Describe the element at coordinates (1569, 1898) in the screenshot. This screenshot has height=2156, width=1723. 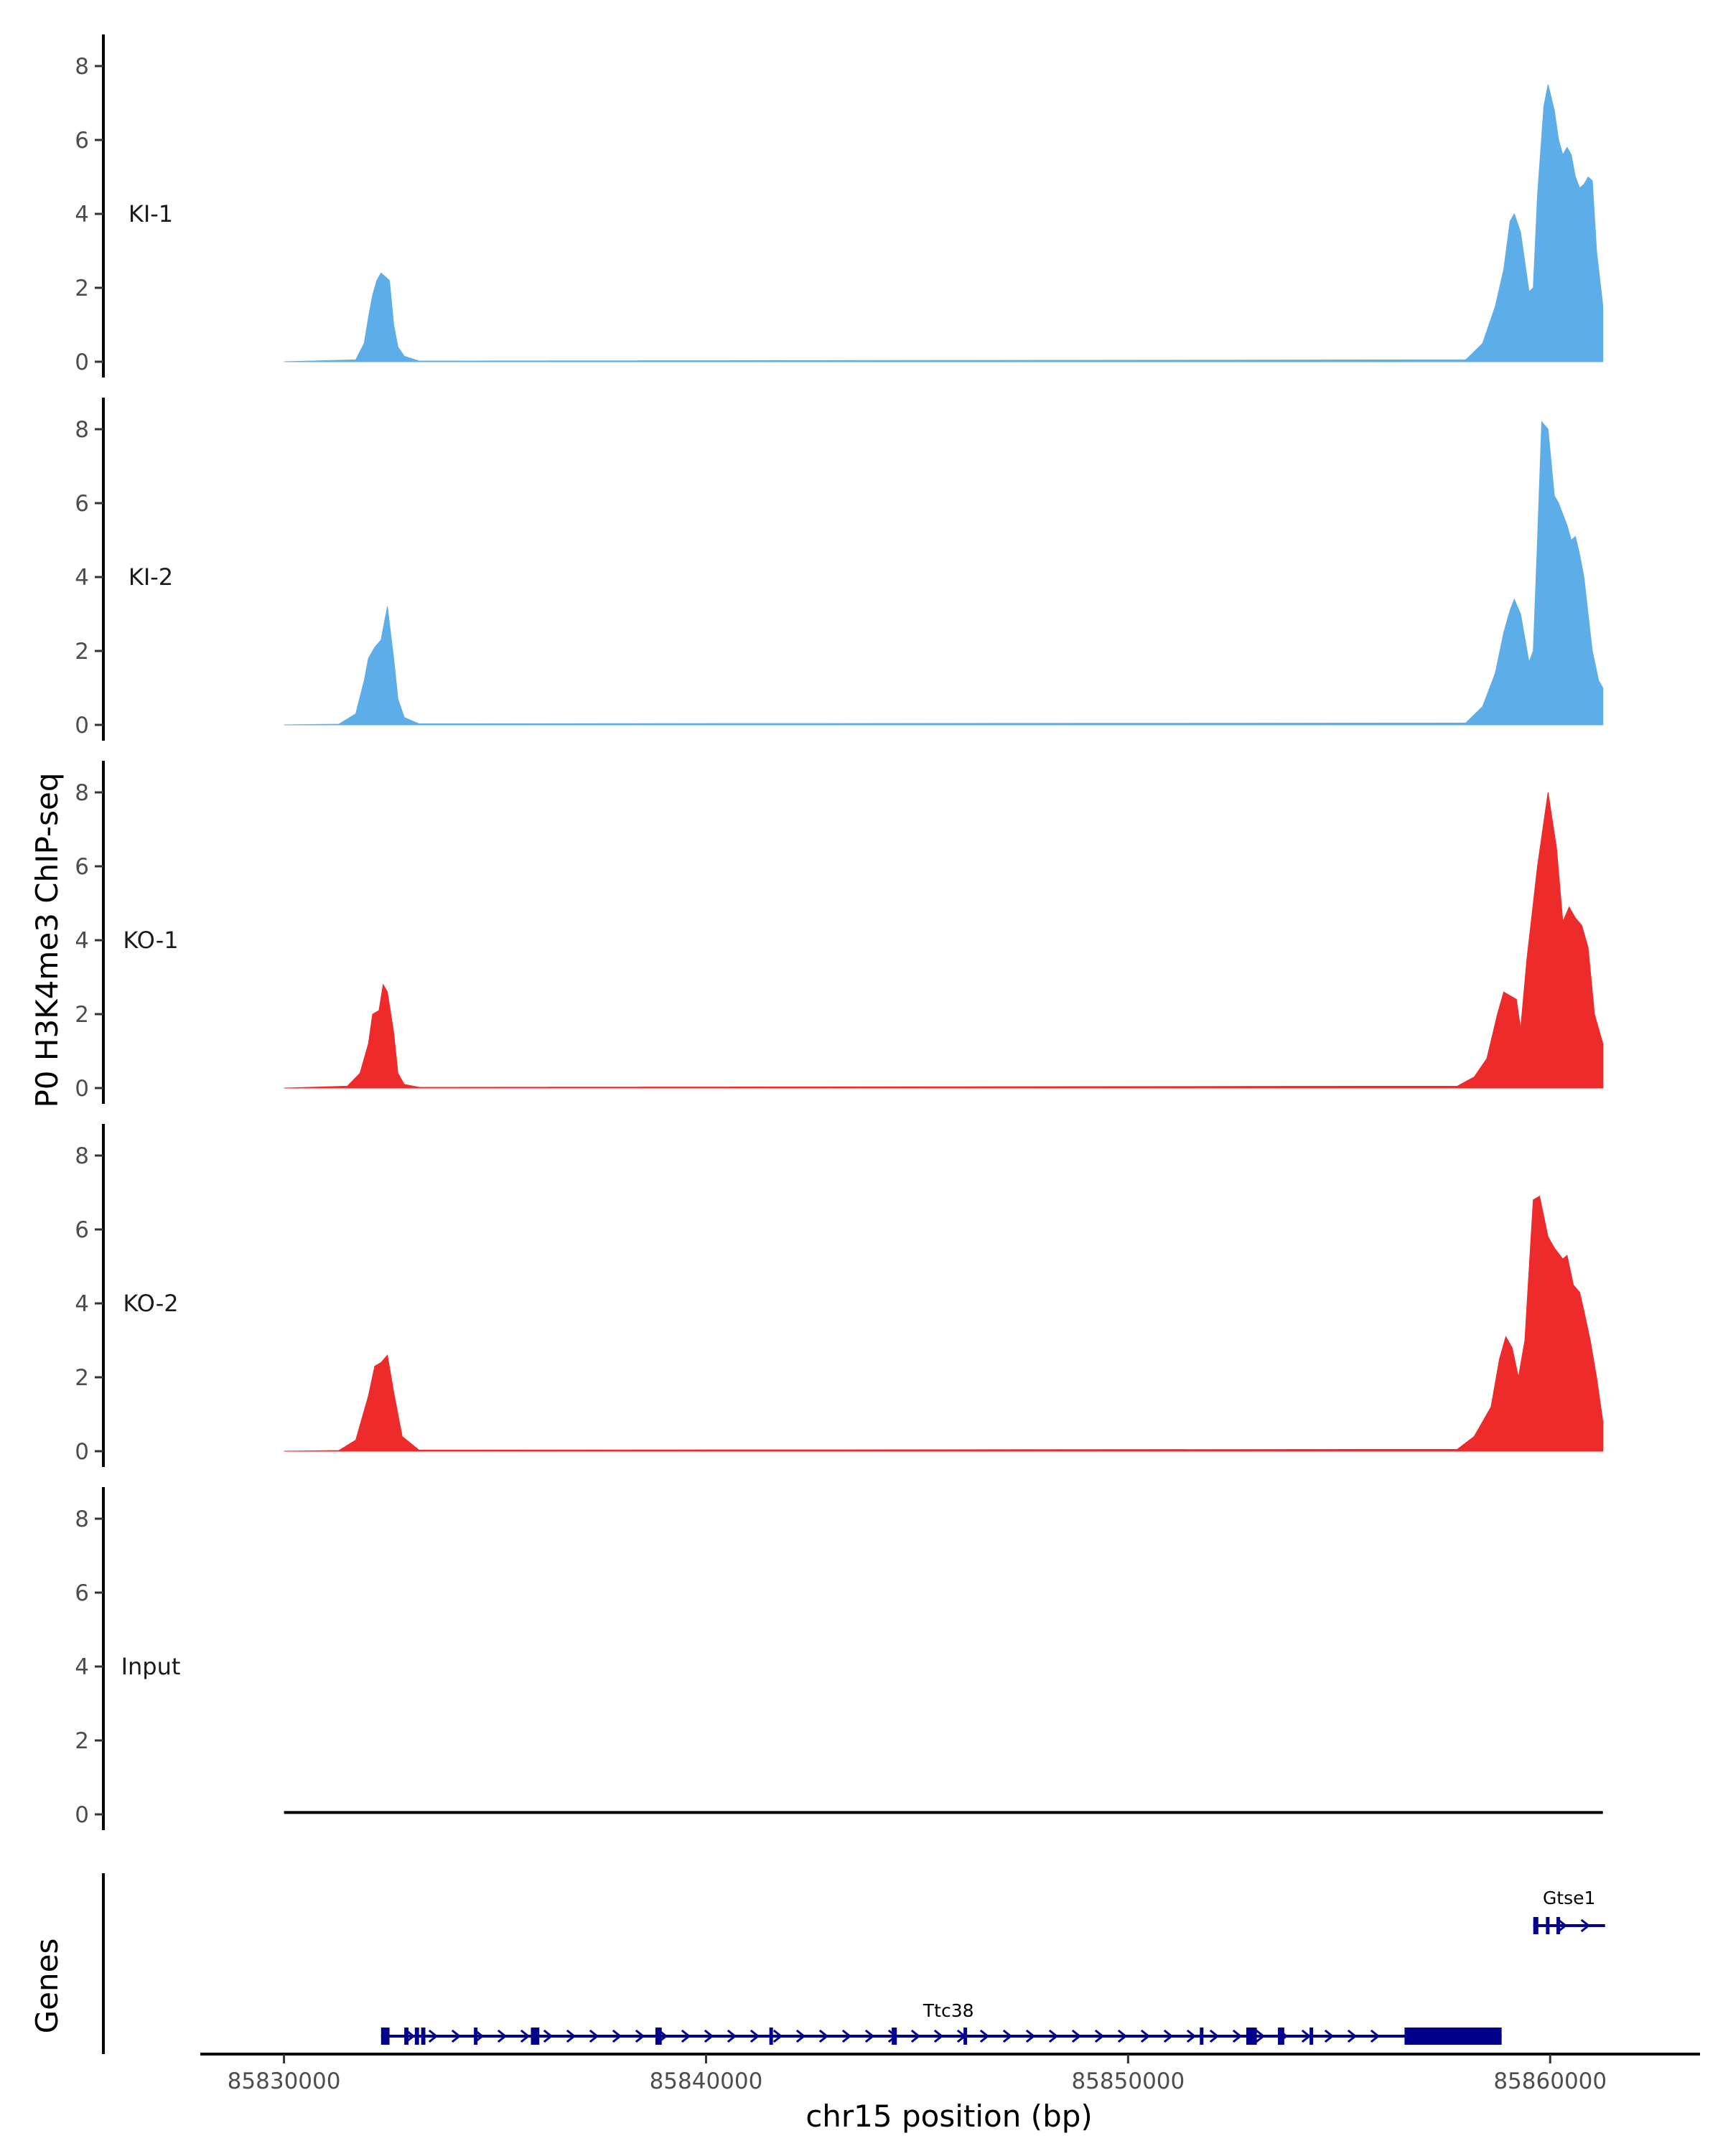
I see `gene-name-label: Gtse1` at that location.